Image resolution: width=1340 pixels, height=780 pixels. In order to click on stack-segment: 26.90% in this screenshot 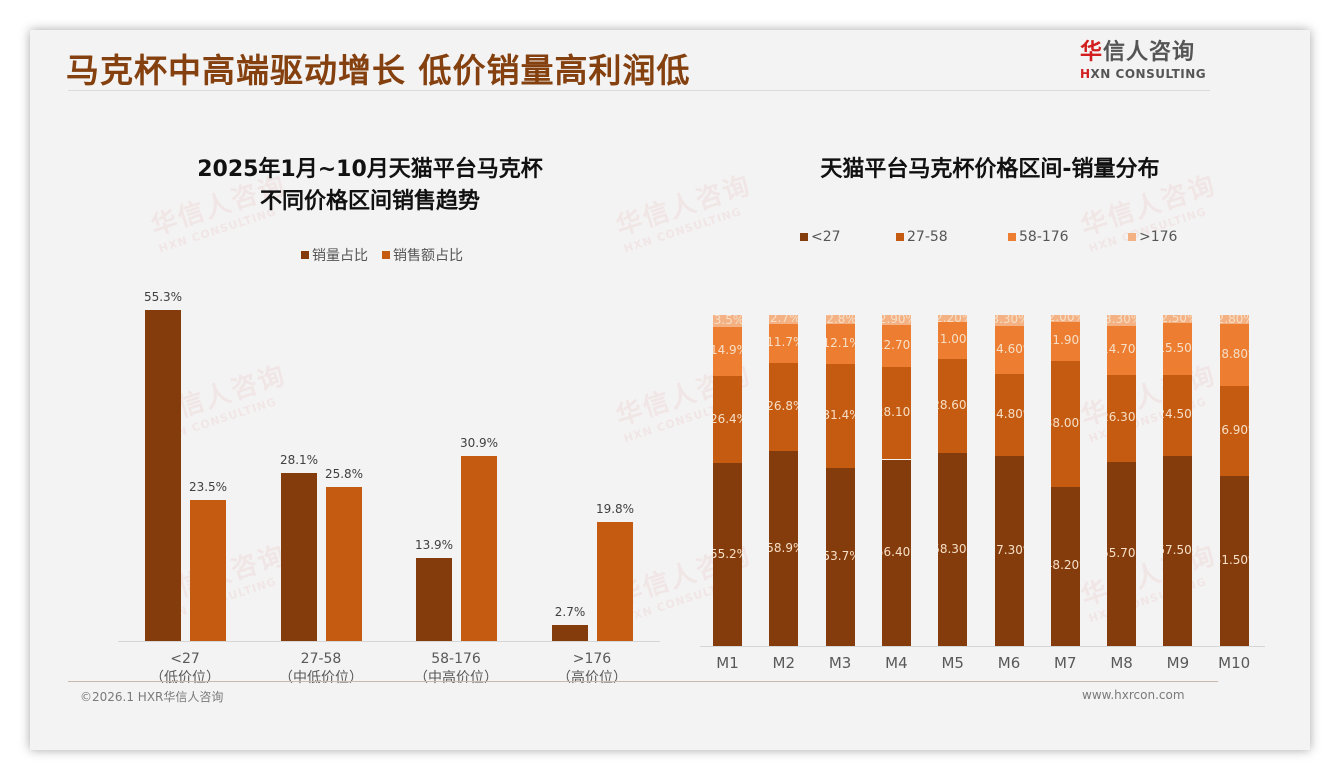, I will do `click(1234, 431)`.